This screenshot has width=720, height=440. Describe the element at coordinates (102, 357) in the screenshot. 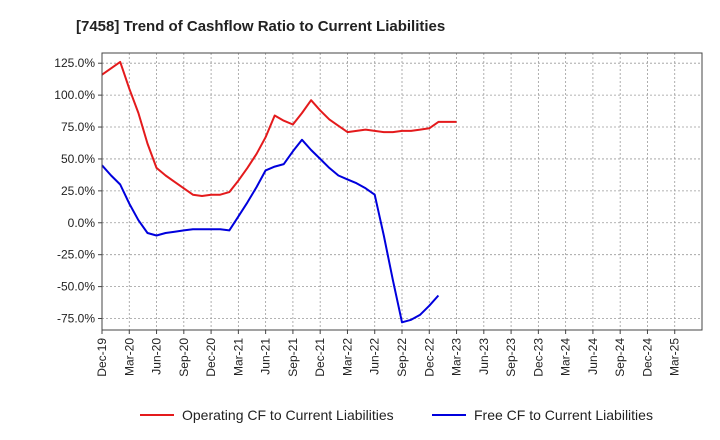

I see `x-tick-label: Dec-19` at that location.